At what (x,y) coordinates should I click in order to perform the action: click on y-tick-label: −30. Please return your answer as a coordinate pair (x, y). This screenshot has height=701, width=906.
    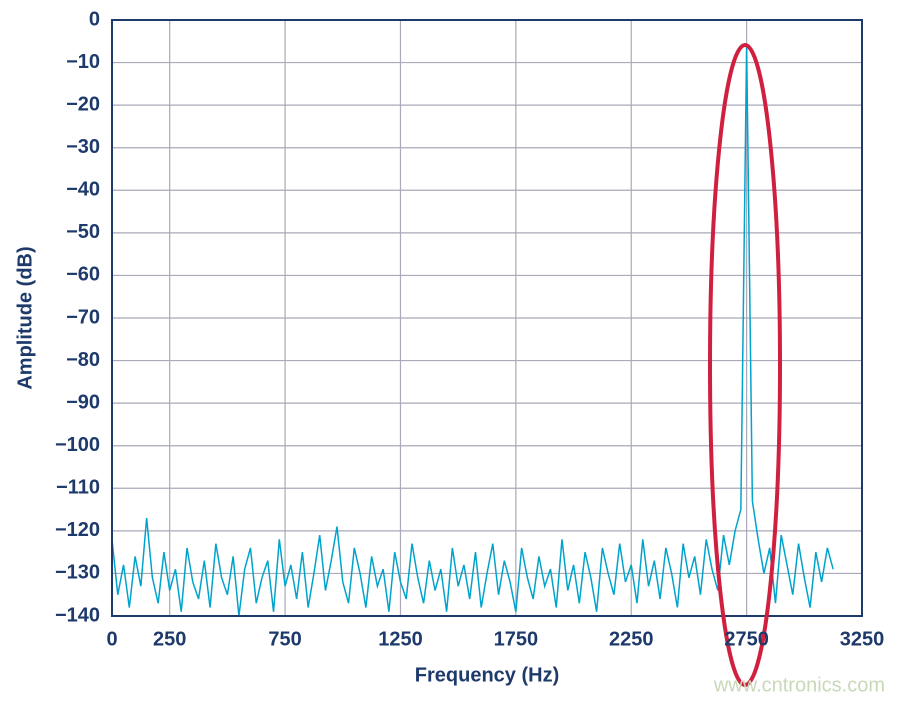
    Looking at the image, I should click on (83, 147).